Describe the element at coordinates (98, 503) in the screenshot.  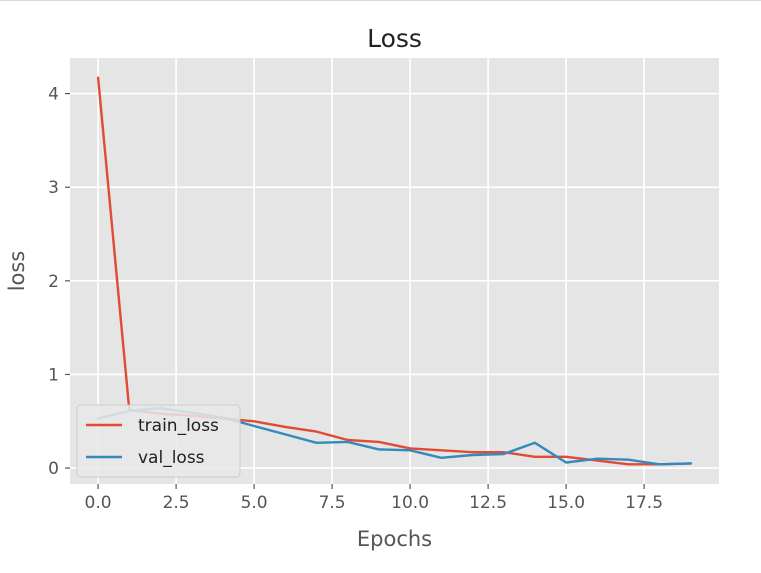
I see `x-tick-label-0: 0.0` at that location.